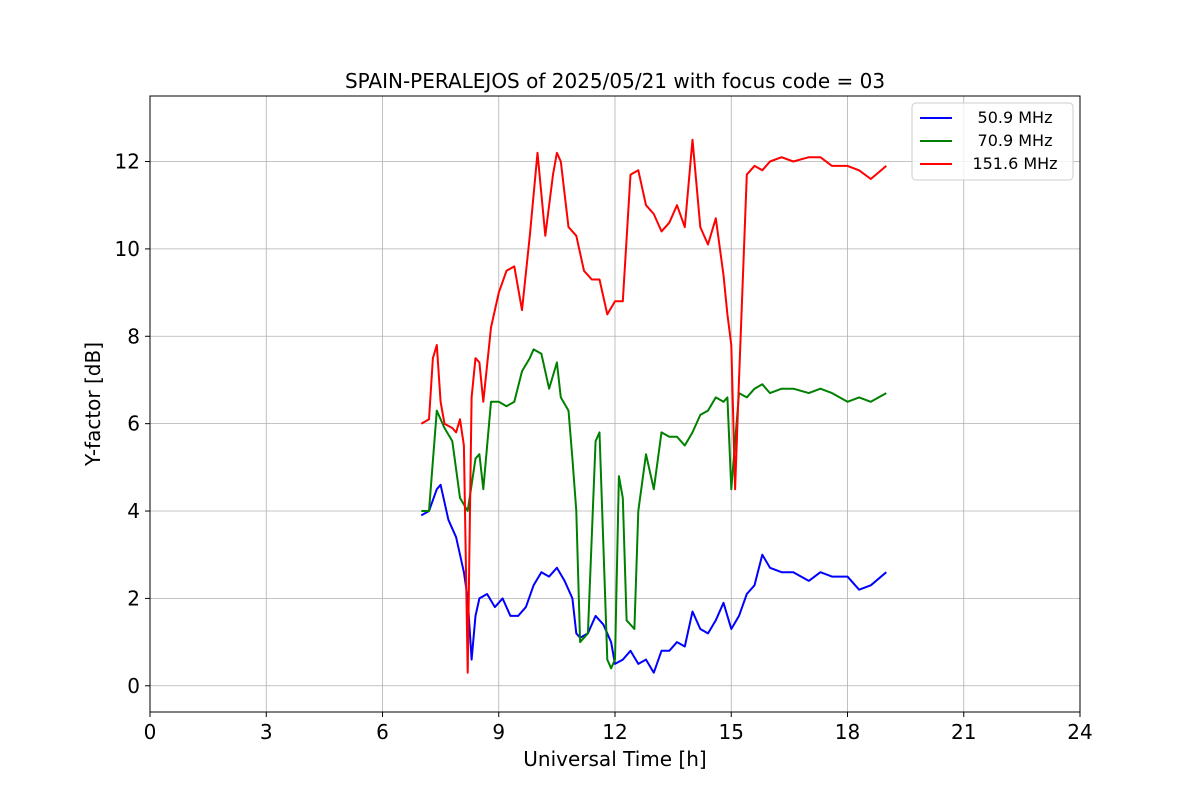 This screenshot has width=1200, height=800. Describe the element at coordinates (731, 732) in the screenshot. I see `x-tick-label: 15` at that location.